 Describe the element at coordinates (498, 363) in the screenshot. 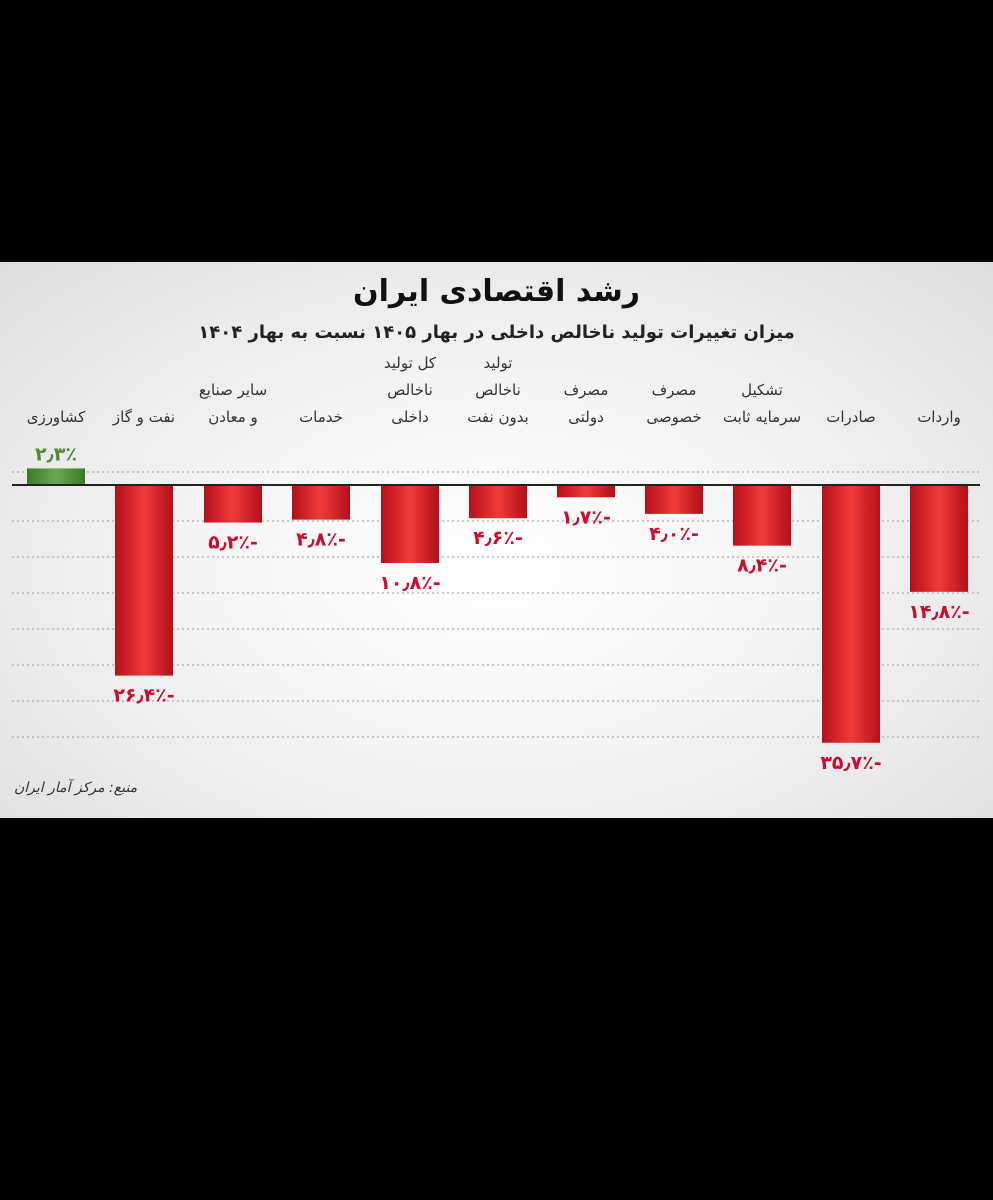

I see `category-label: تولید` at that location.